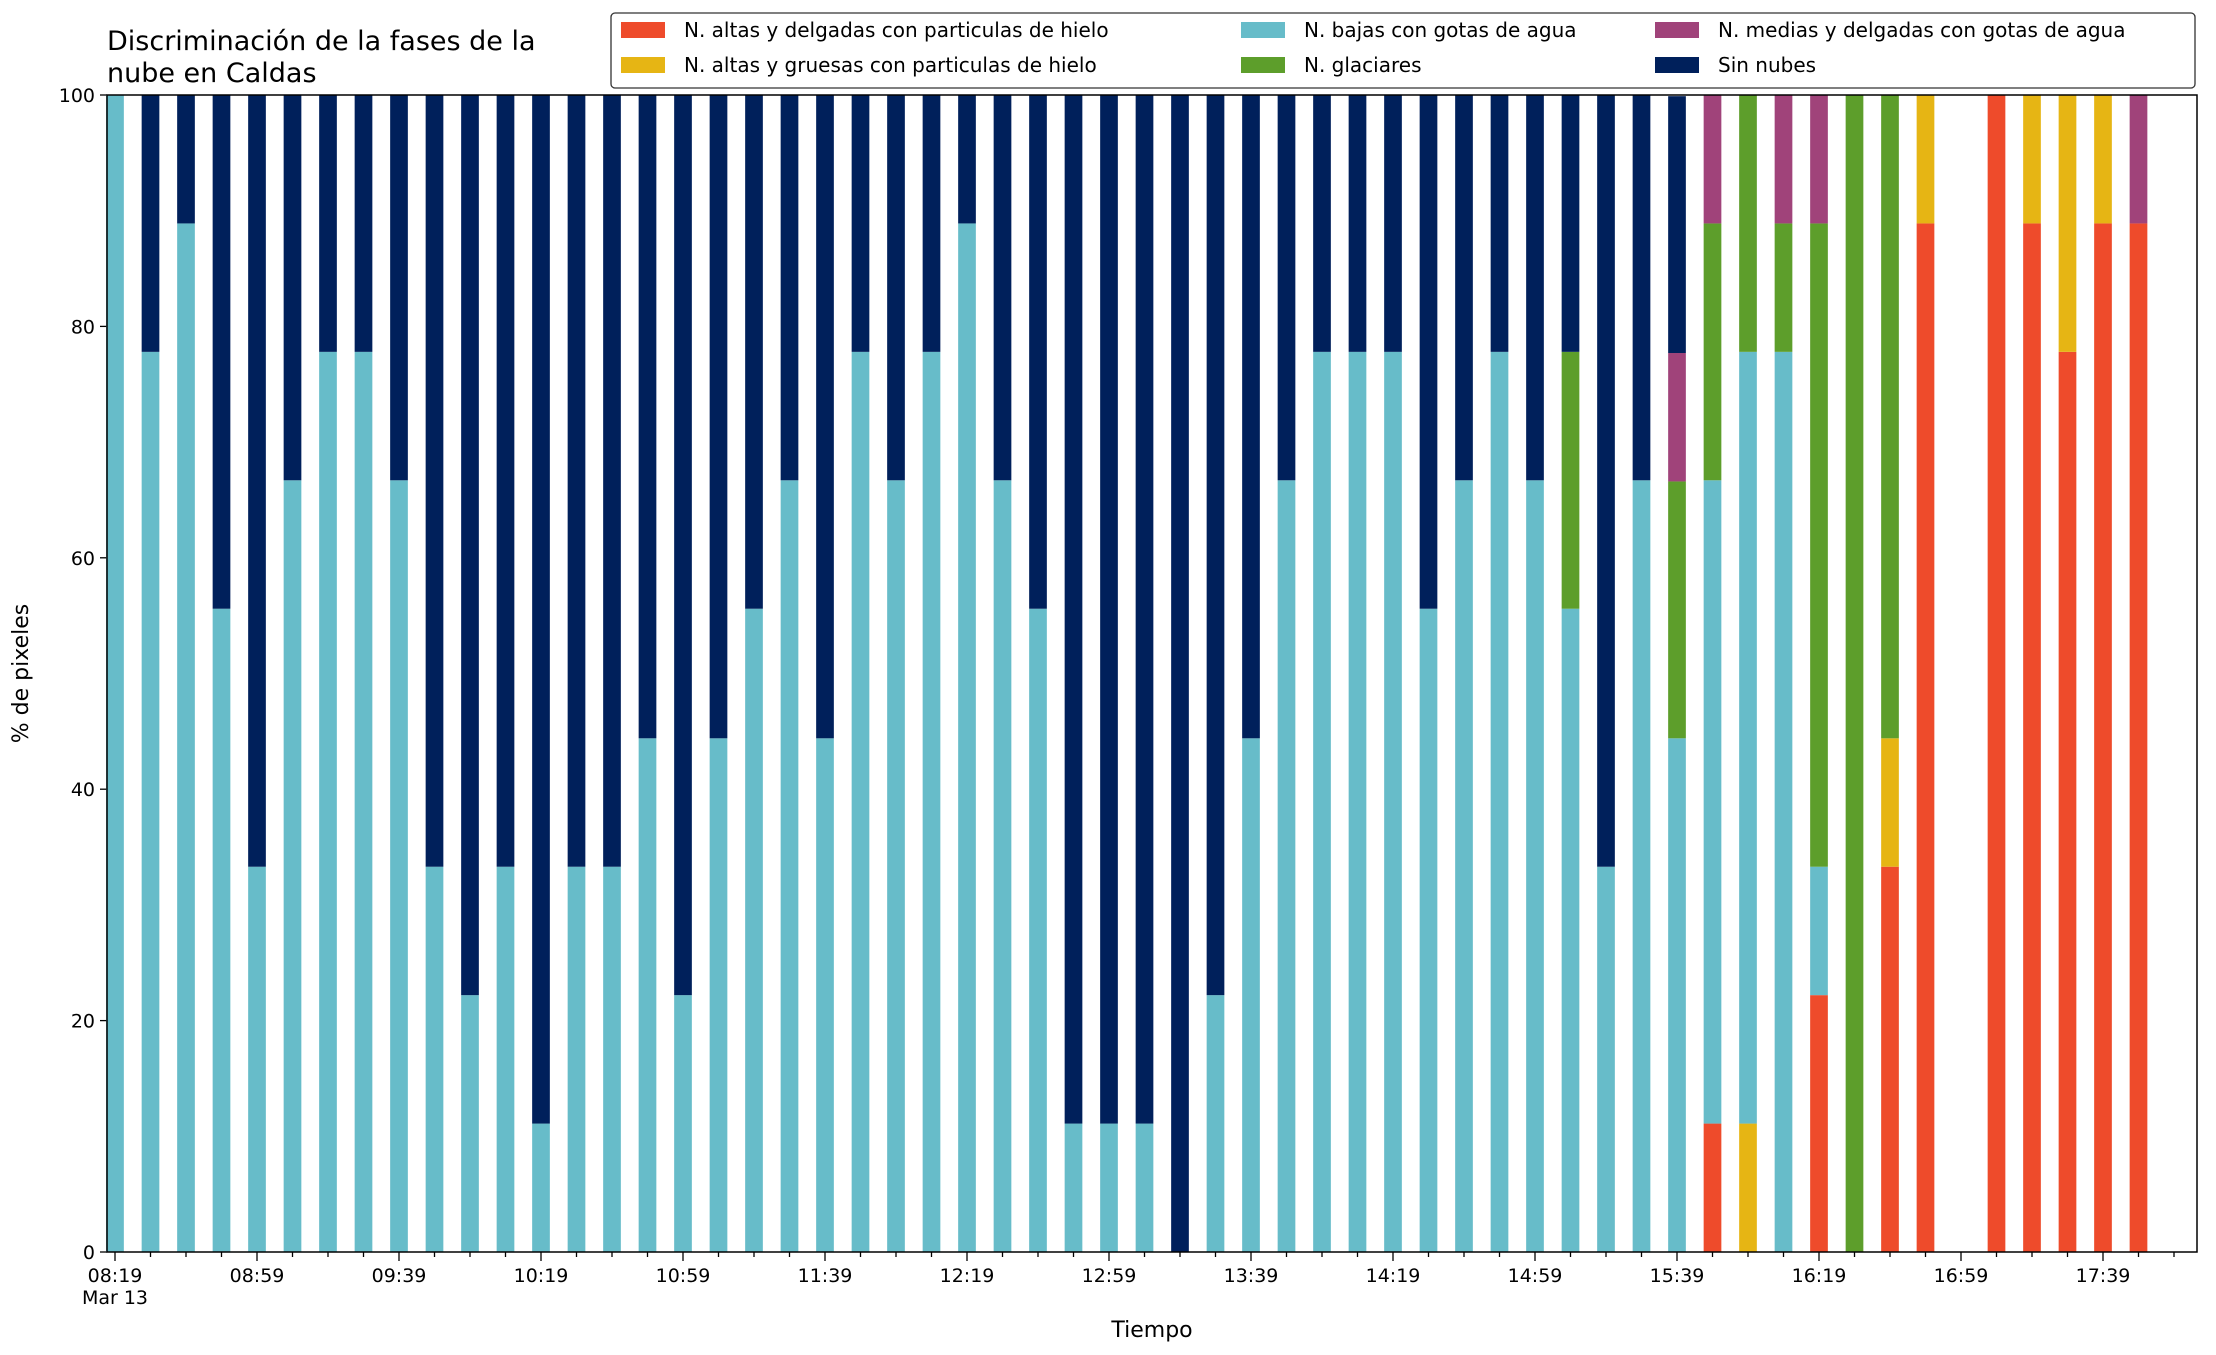  What do you see at coordinates (1393, 1276) in the screenshot?
I see `x-tick-label: 14:19` at bounding box center [1393, 1276].